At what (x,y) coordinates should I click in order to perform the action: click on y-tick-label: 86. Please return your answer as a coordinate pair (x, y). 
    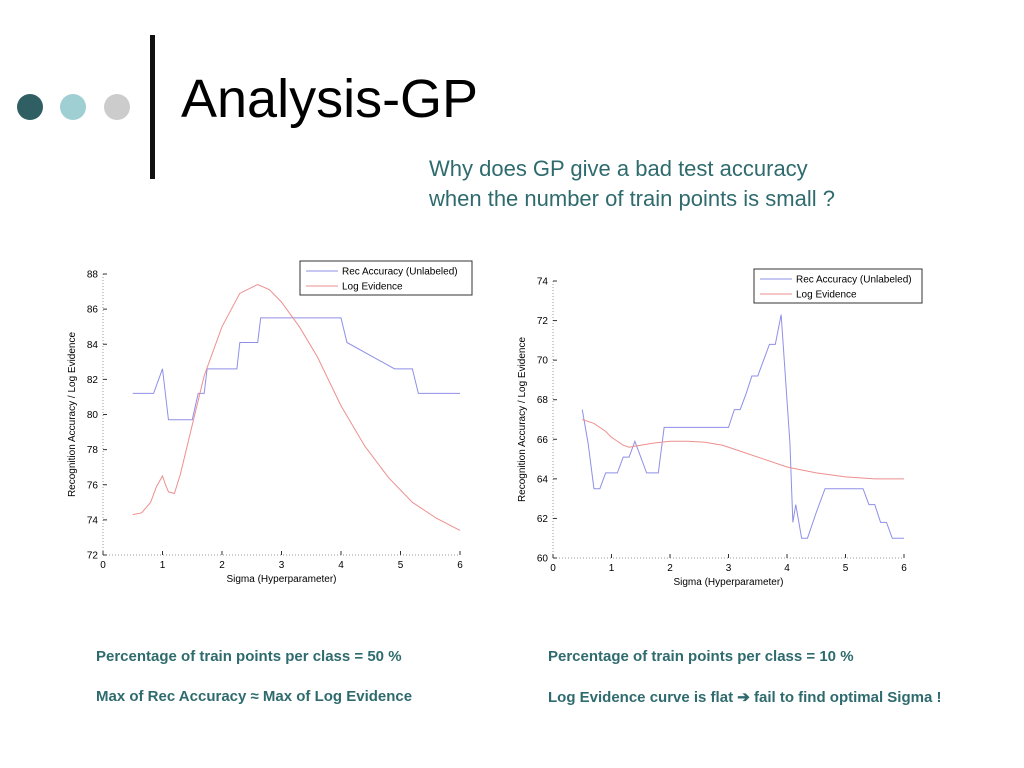
    Looking at the image, I should click on (93, 310).